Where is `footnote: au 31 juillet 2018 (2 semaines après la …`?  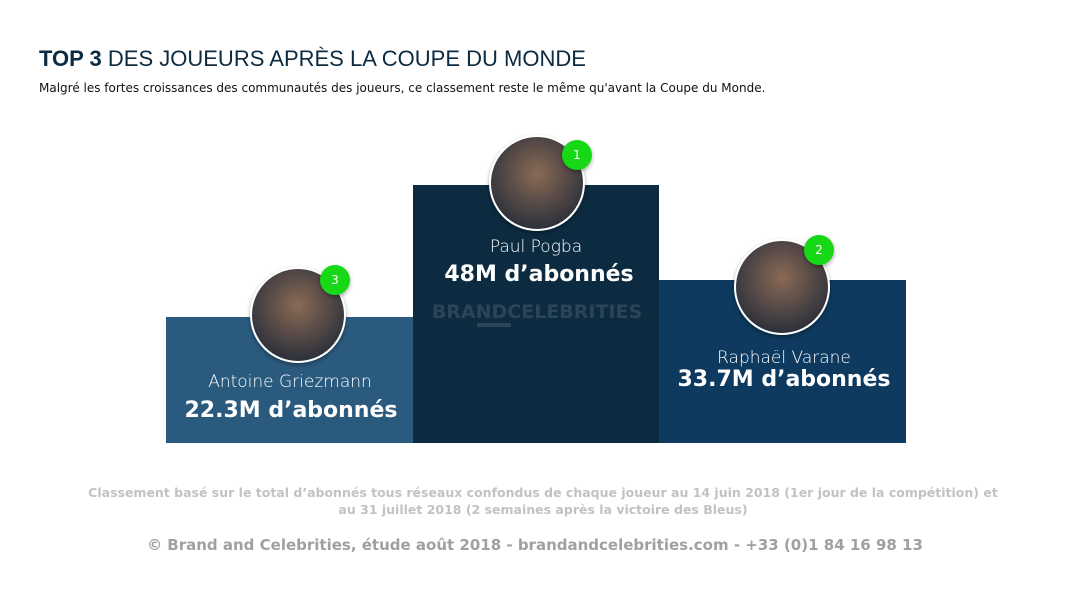
footnote: au 31 juillet 2018 (2 semaines après la … is located at coordinates (542, 509).